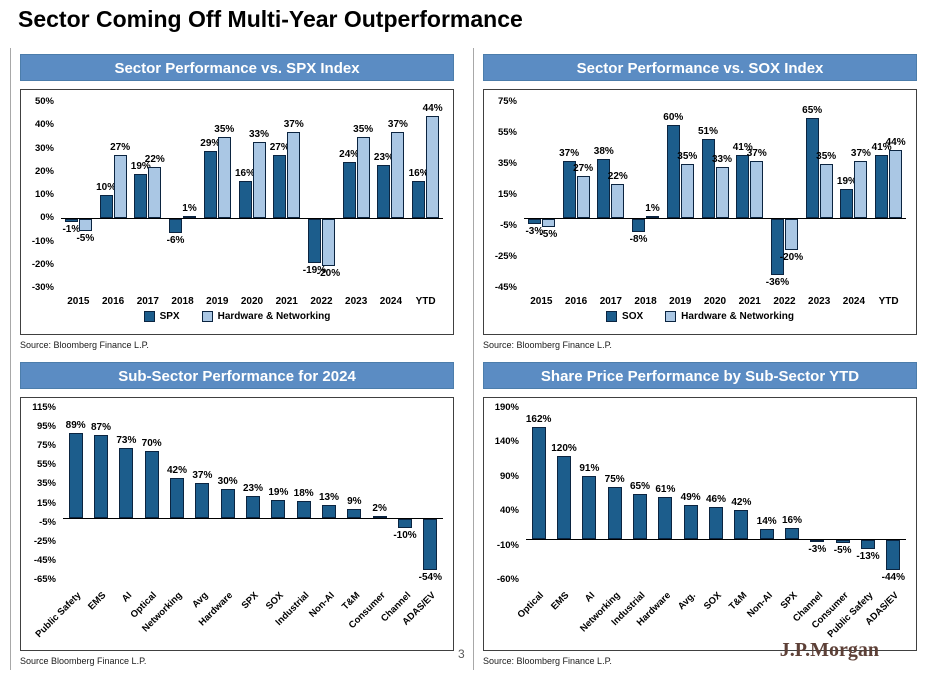 The width and height of the screenshot is (931, 675). I want to click on value-label: -19%, so click(314, 271).